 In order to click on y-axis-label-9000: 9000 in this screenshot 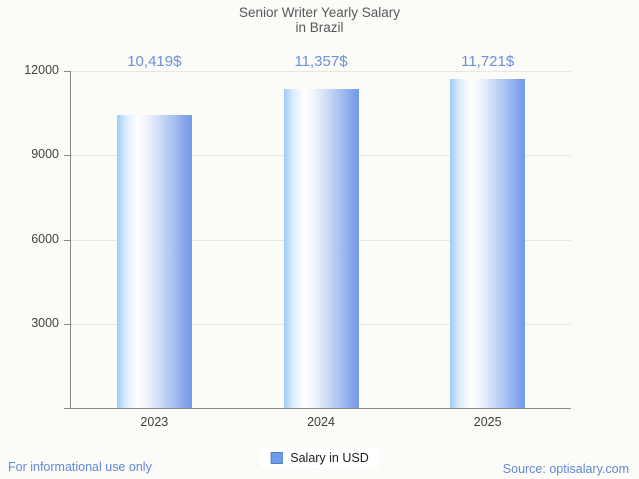, I will do `click(45, 154)`.